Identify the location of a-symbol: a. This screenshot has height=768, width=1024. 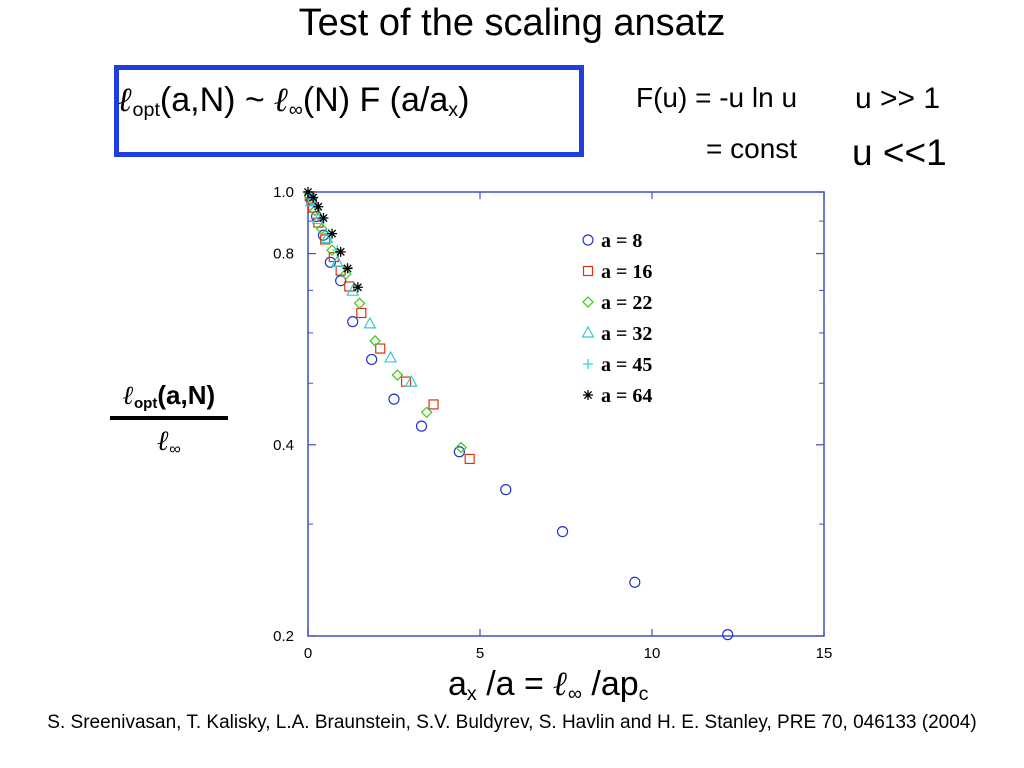
(457, 684).